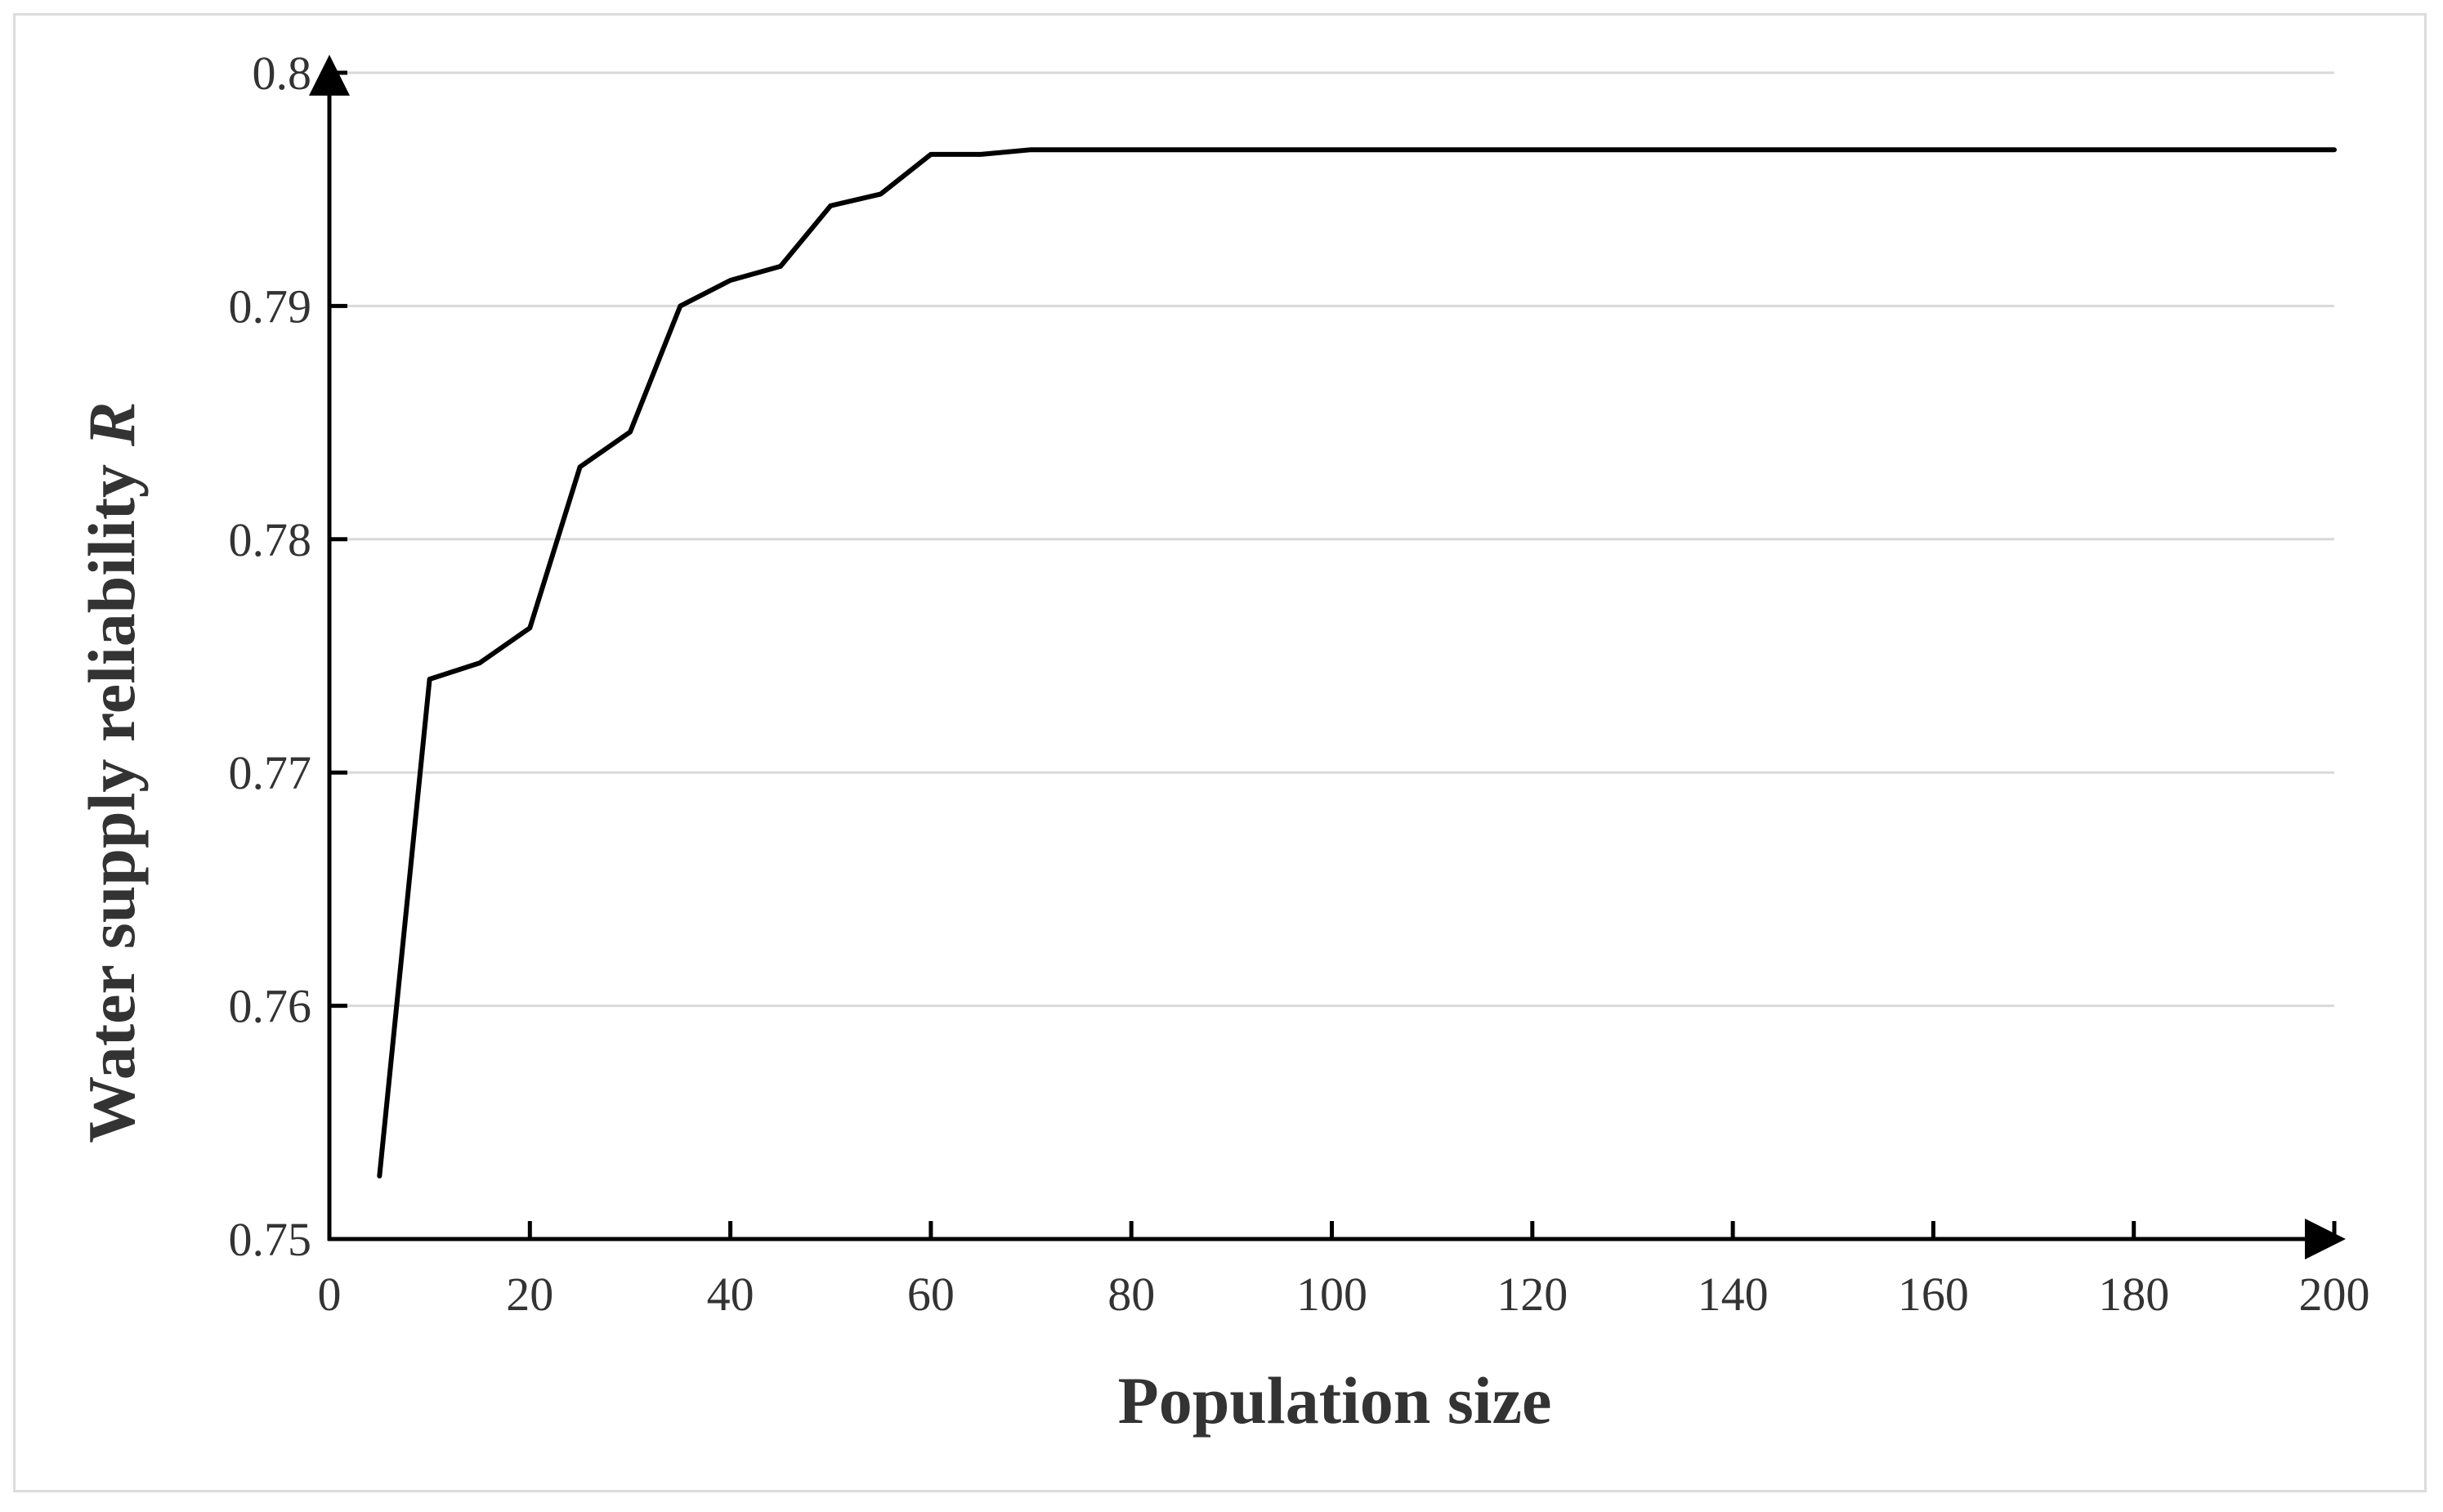  Describe the element at coordinates (270, 1006) in the screenshot. I see `y-tick-label: 0.76` at that location.